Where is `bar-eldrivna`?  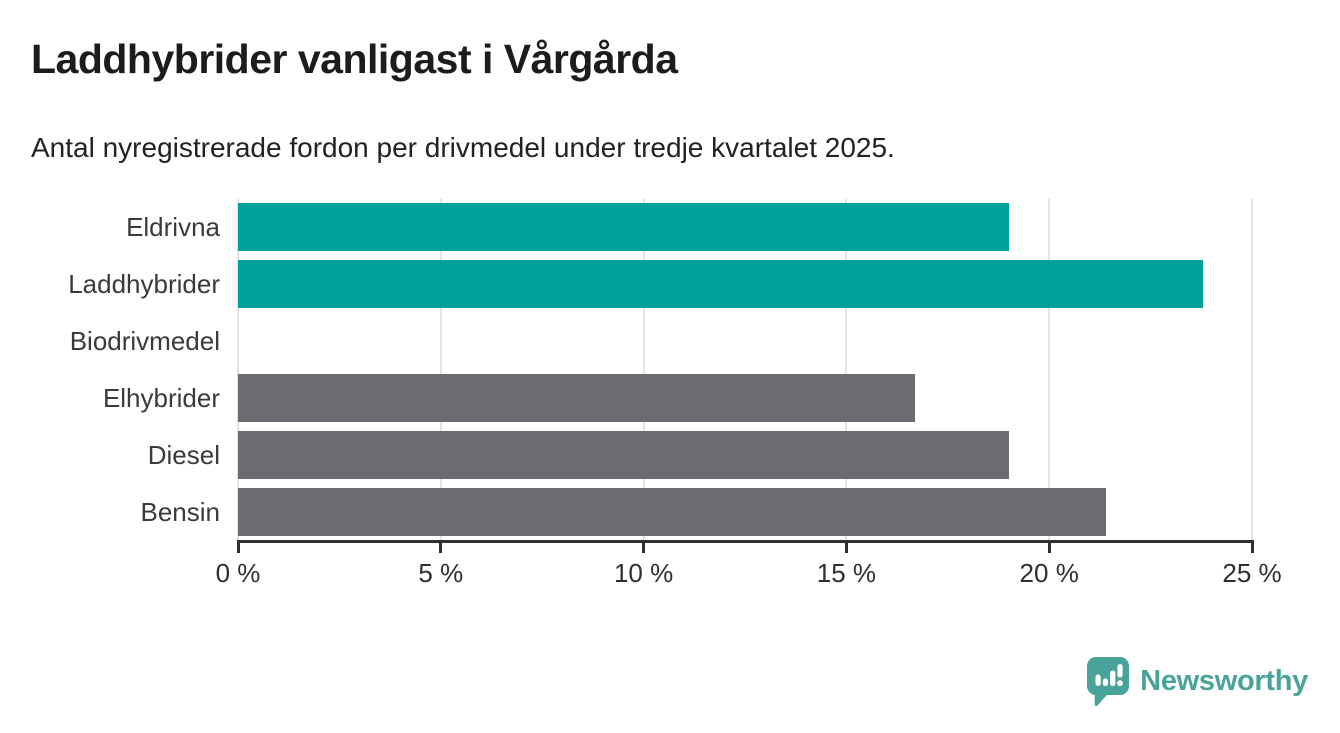
bar-eldrivna is located at coordinates (623, 227).